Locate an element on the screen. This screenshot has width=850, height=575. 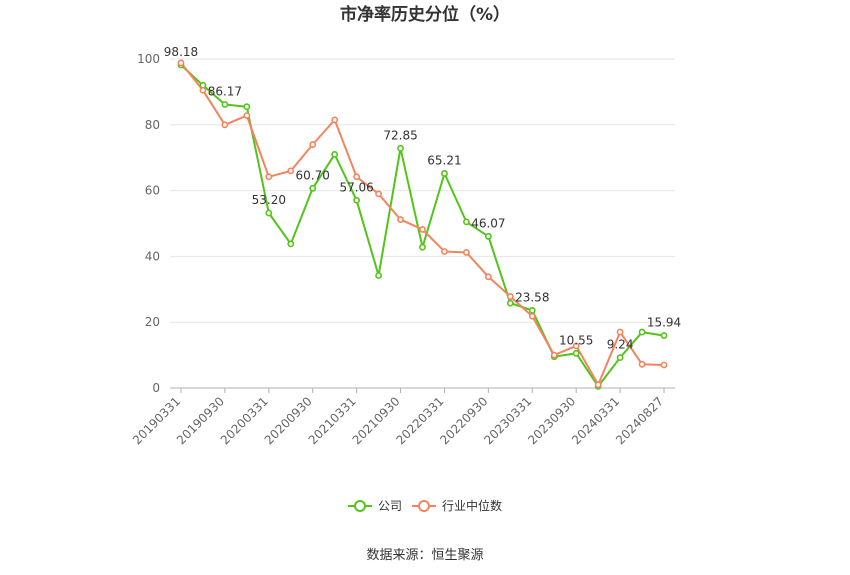
legend-label-1: 行业中位数 is located at coordinates (472, 505).